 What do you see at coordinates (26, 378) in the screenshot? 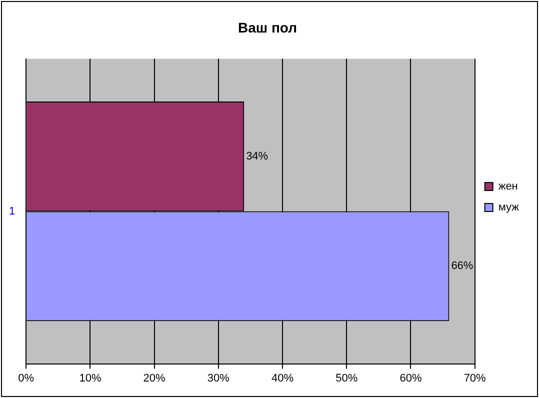
I see `x-tick-label: 0%` at bounding box center [26, 378].